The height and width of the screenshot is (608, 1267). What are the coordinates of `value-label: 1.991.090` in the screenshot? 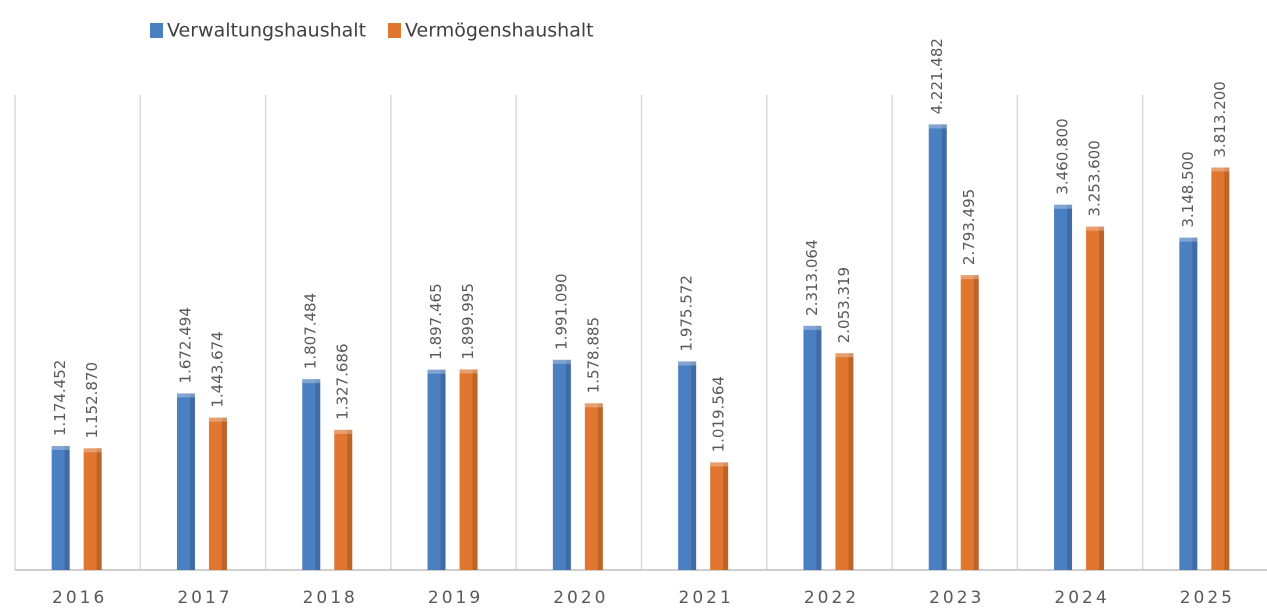 It's located at (561, 311).